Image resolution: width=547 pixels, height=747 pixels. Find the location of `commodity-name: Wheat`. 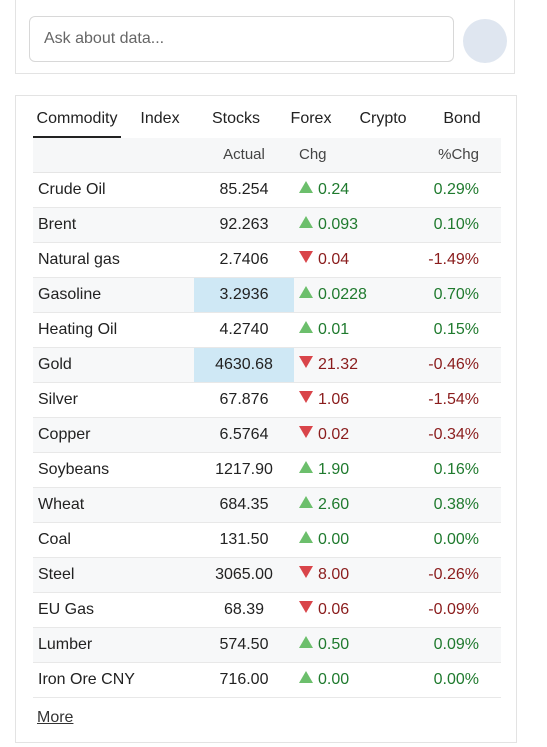

commodity-name: Wheat is located at coordinates (61, 504).